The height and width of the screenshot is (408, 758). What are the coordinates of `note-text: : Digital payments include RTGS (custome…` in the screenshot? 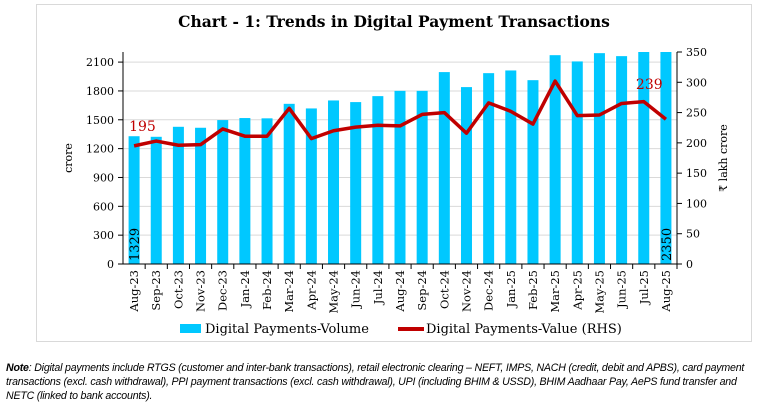 It's located at (375, 382).